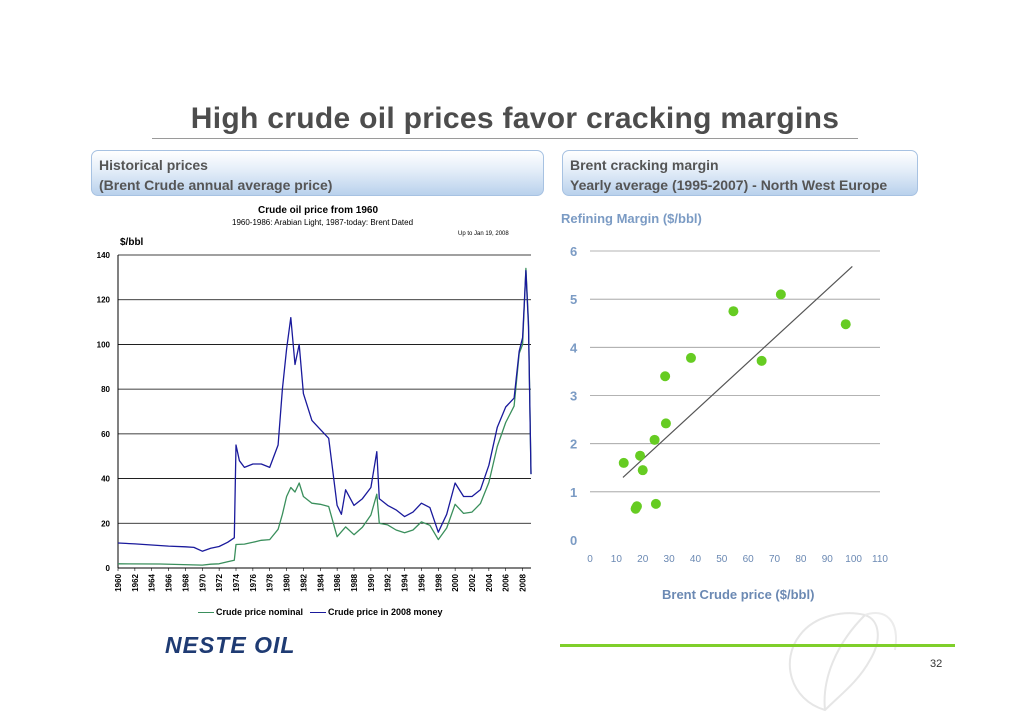  I want to click on right-chart-xtick-label: 90, so click(828, 559).